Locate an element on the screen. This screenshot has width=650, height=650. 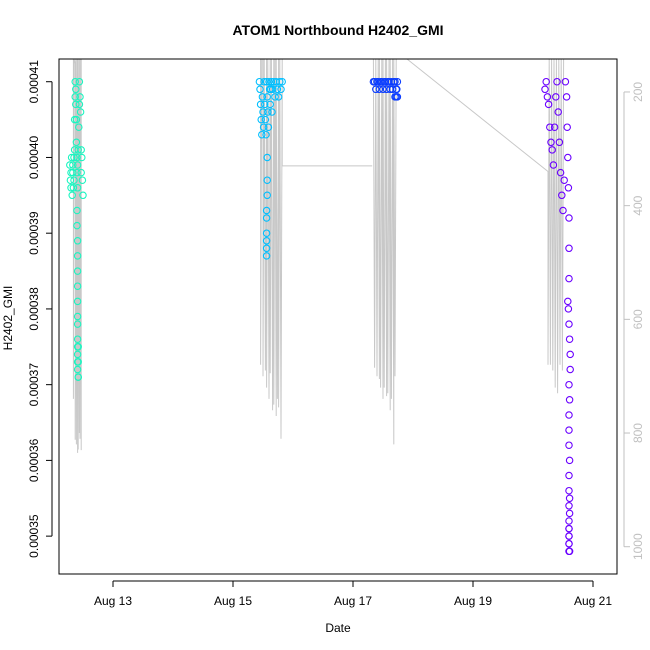
y-tick-label: 0.00039 is located at coordinates (34, 233).